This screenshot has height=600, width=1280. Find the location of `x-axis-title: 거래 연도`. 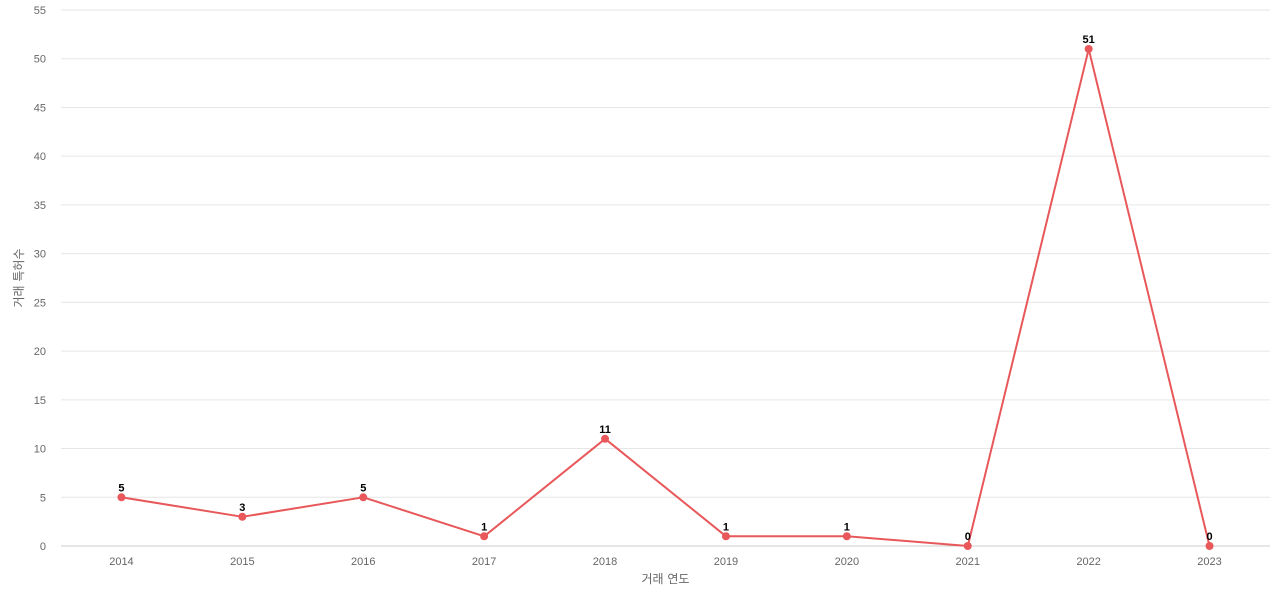

x-axis-title: 거래 연도 is located at coordinates (666, 579).